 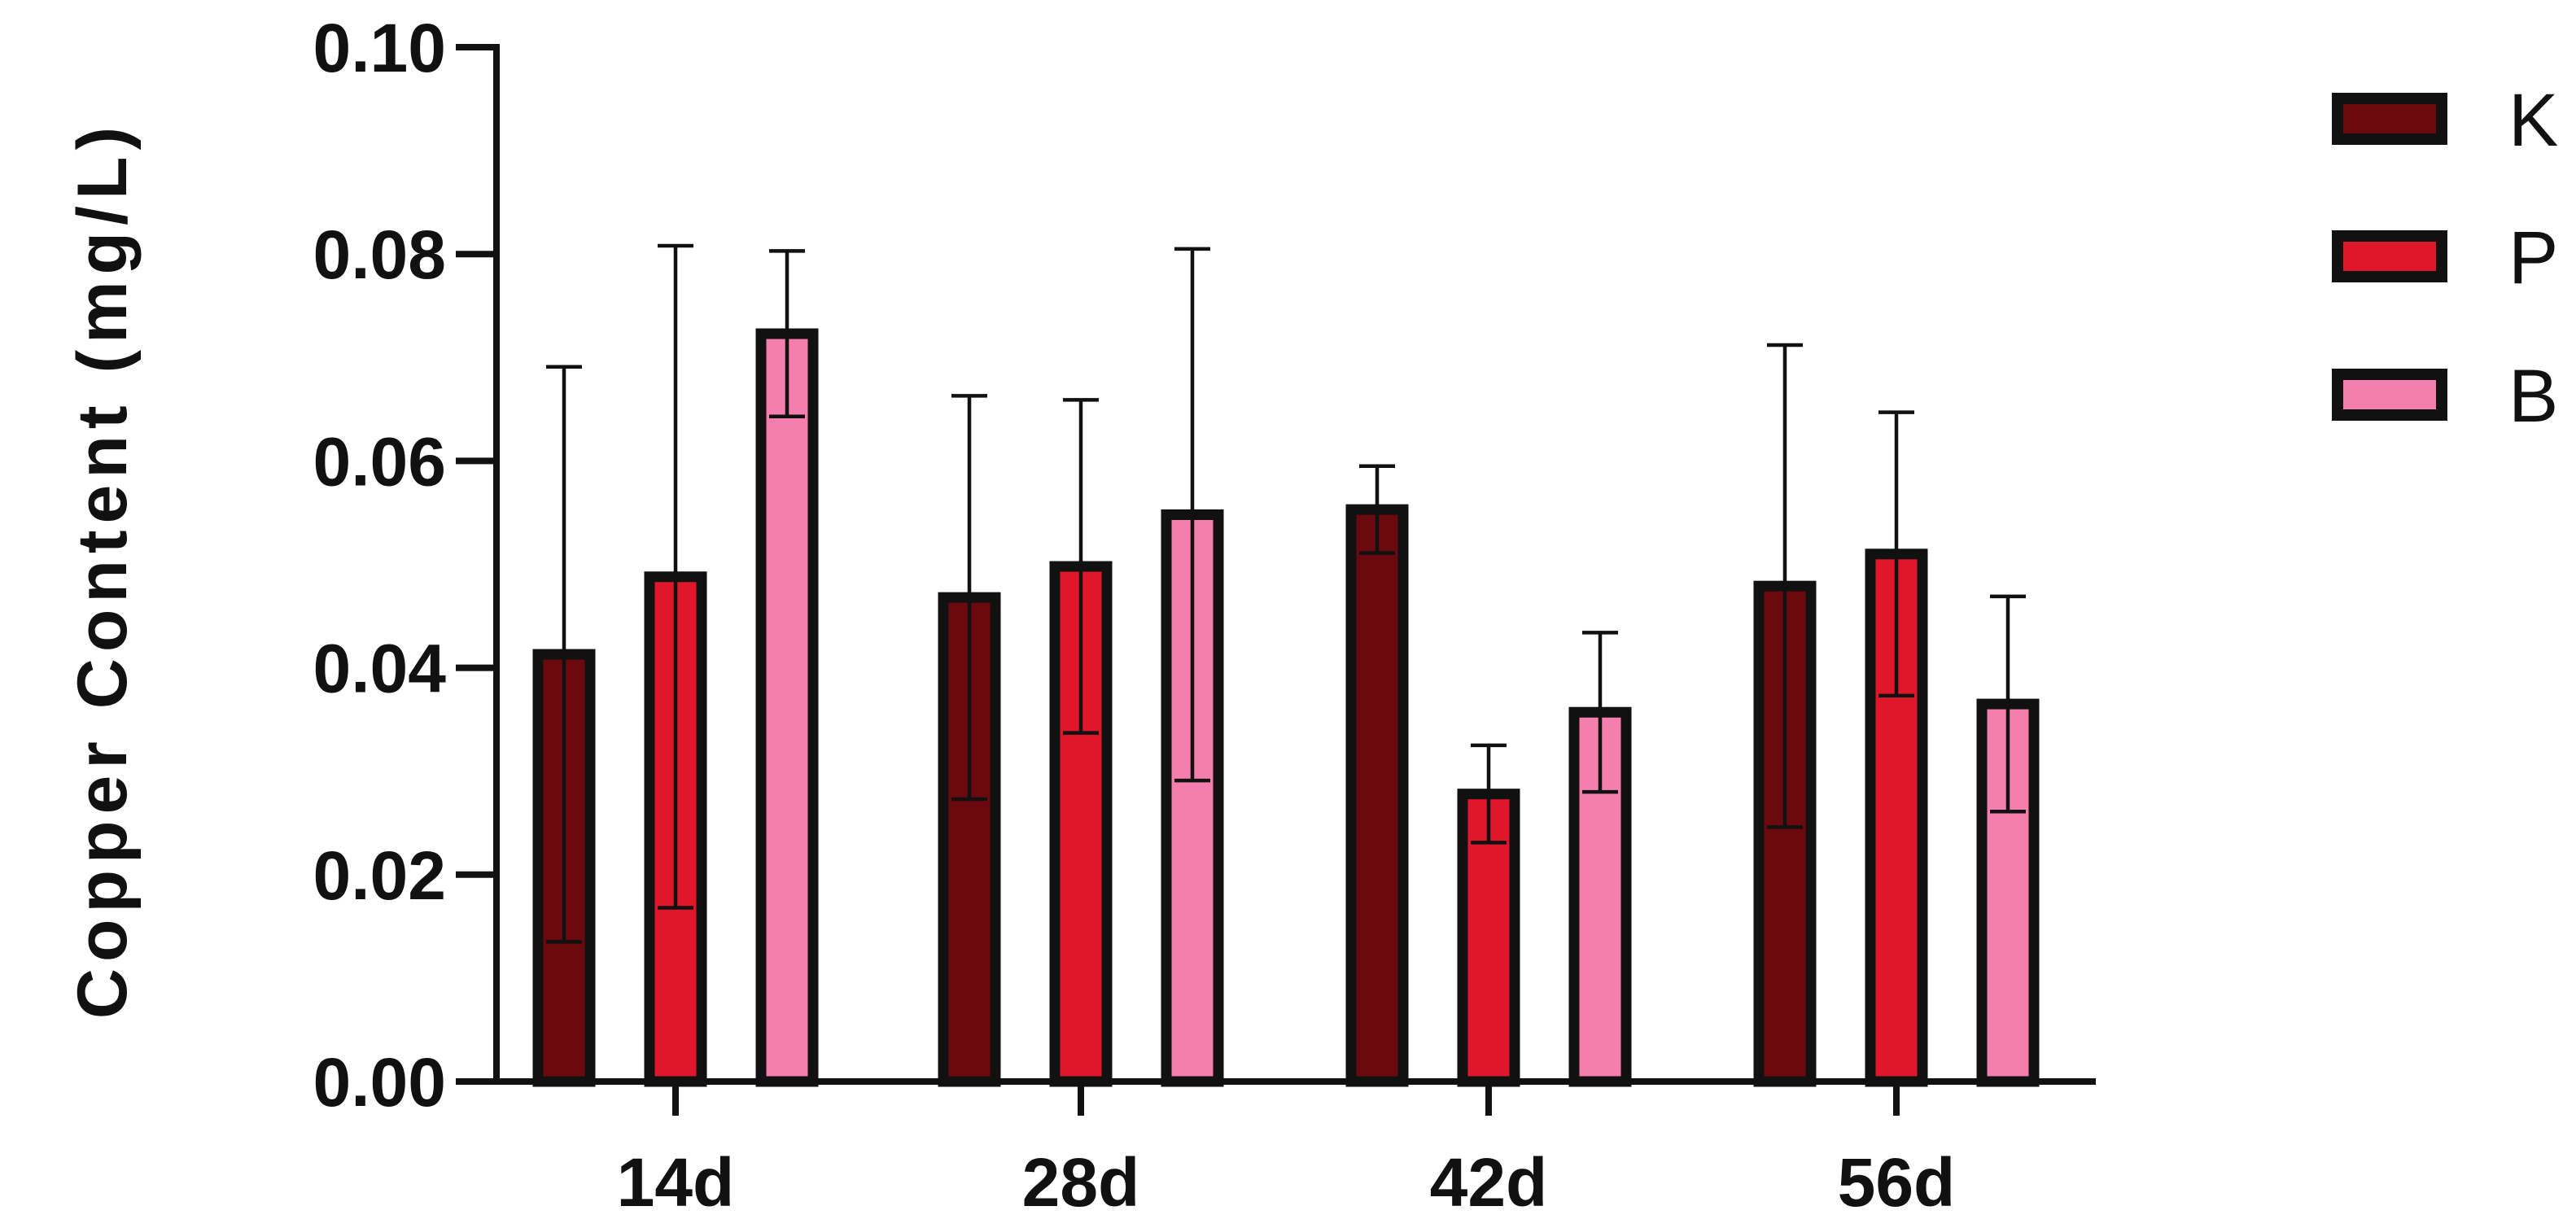 What do you see at coordinates (2008, 704) in the screenshot?
I see `error-bar-B-56d` at bounding box center [2008, 704].